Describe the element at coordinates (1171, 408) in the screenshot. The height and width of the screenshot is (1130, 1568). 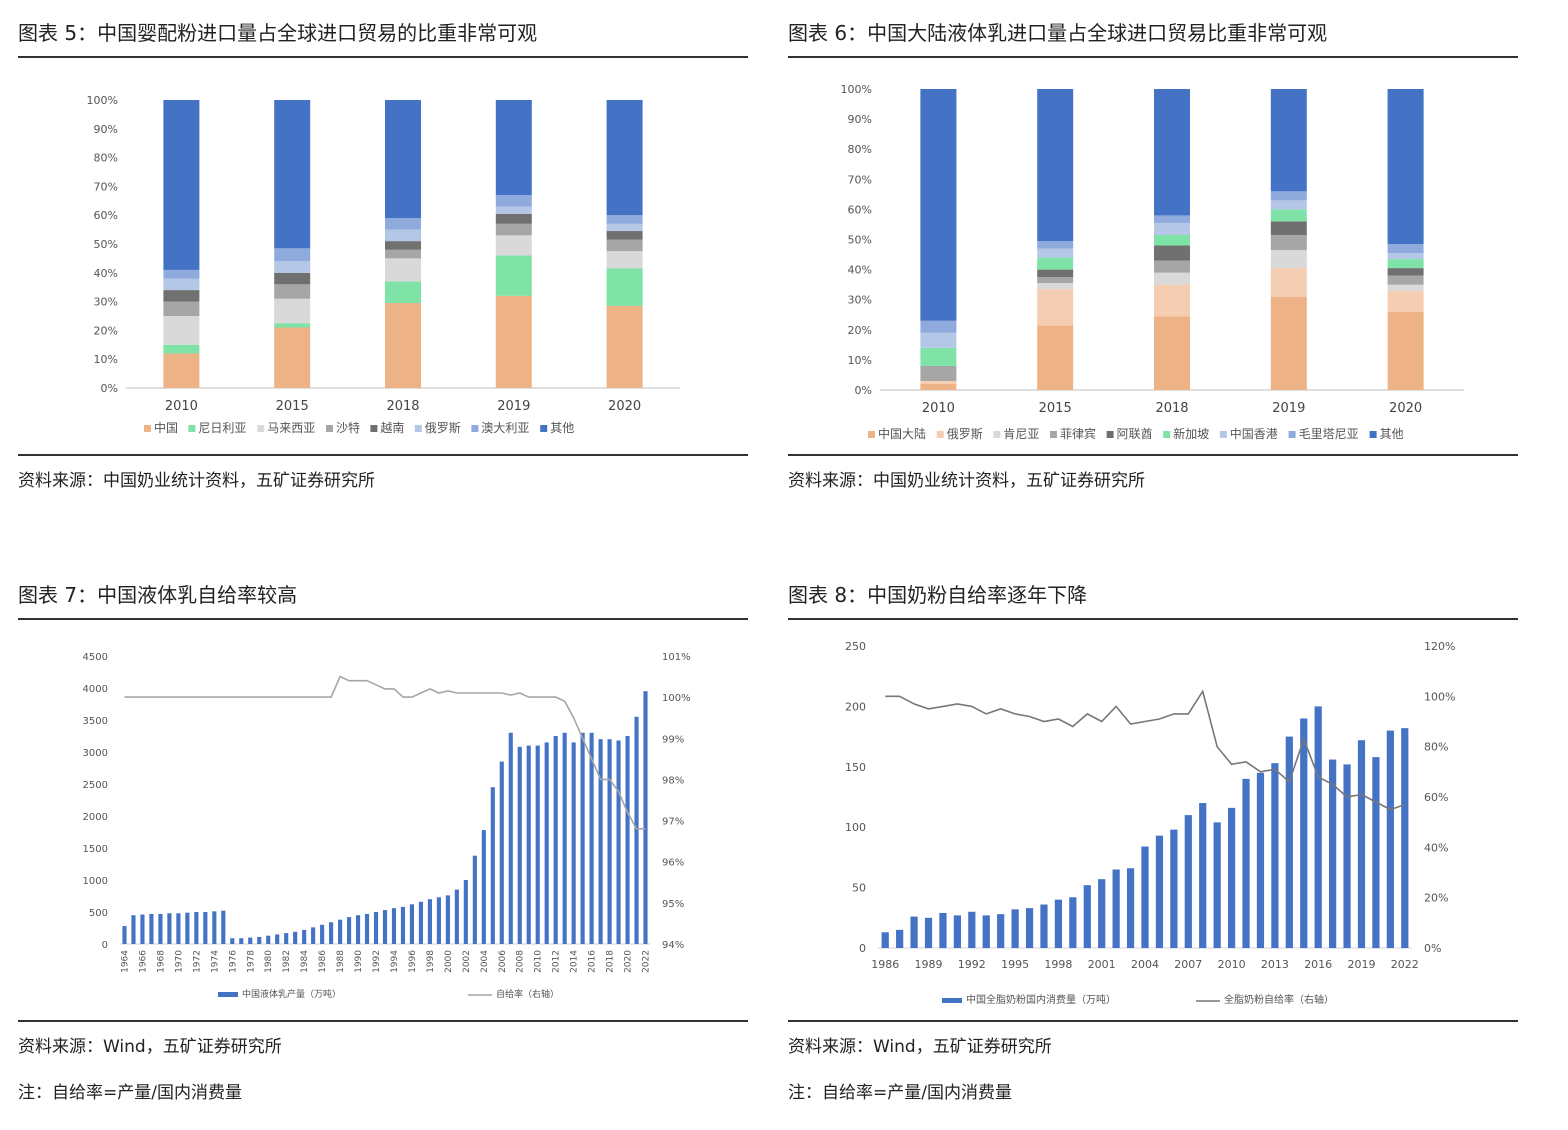
I see `x-tick-label: 2018` at that location.